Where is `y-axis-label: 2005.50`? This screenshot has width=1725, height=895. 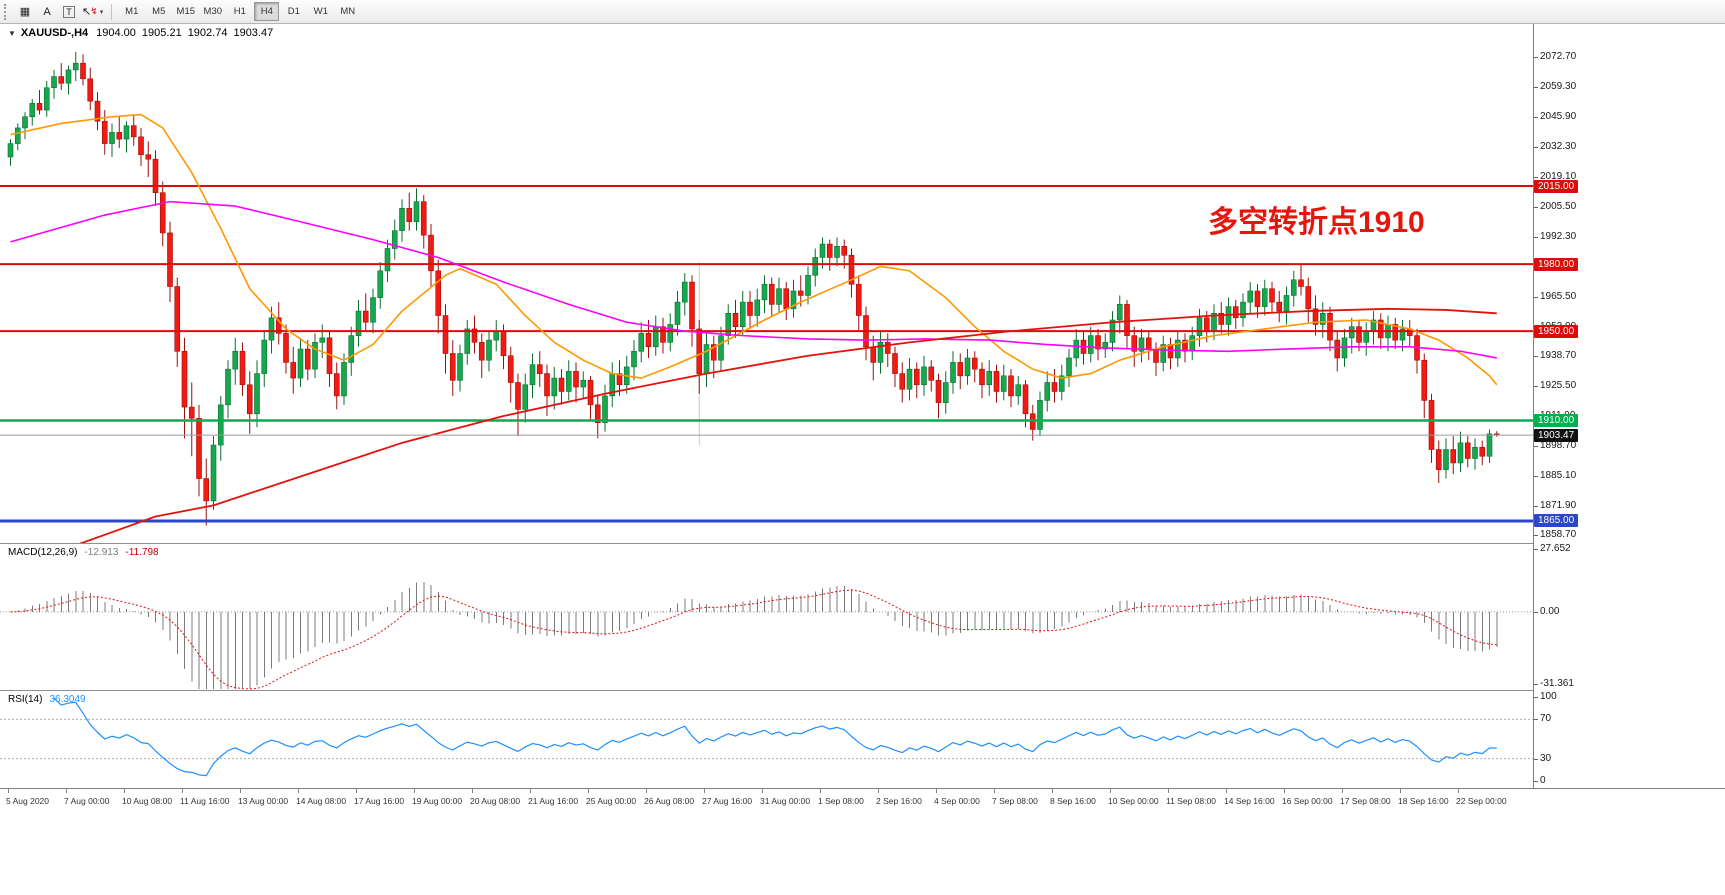
y-axis-label: 2005.50 is located at coordinates (1558, 207).